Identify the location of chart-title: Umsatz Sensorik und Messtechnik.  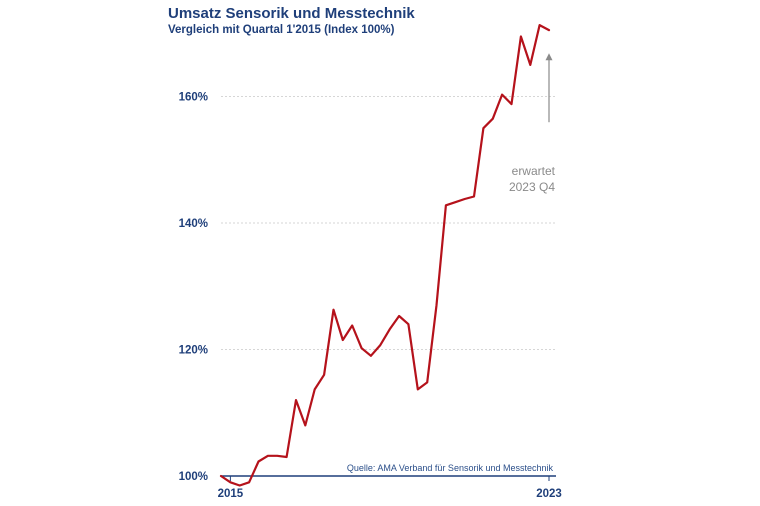
(291, 13).